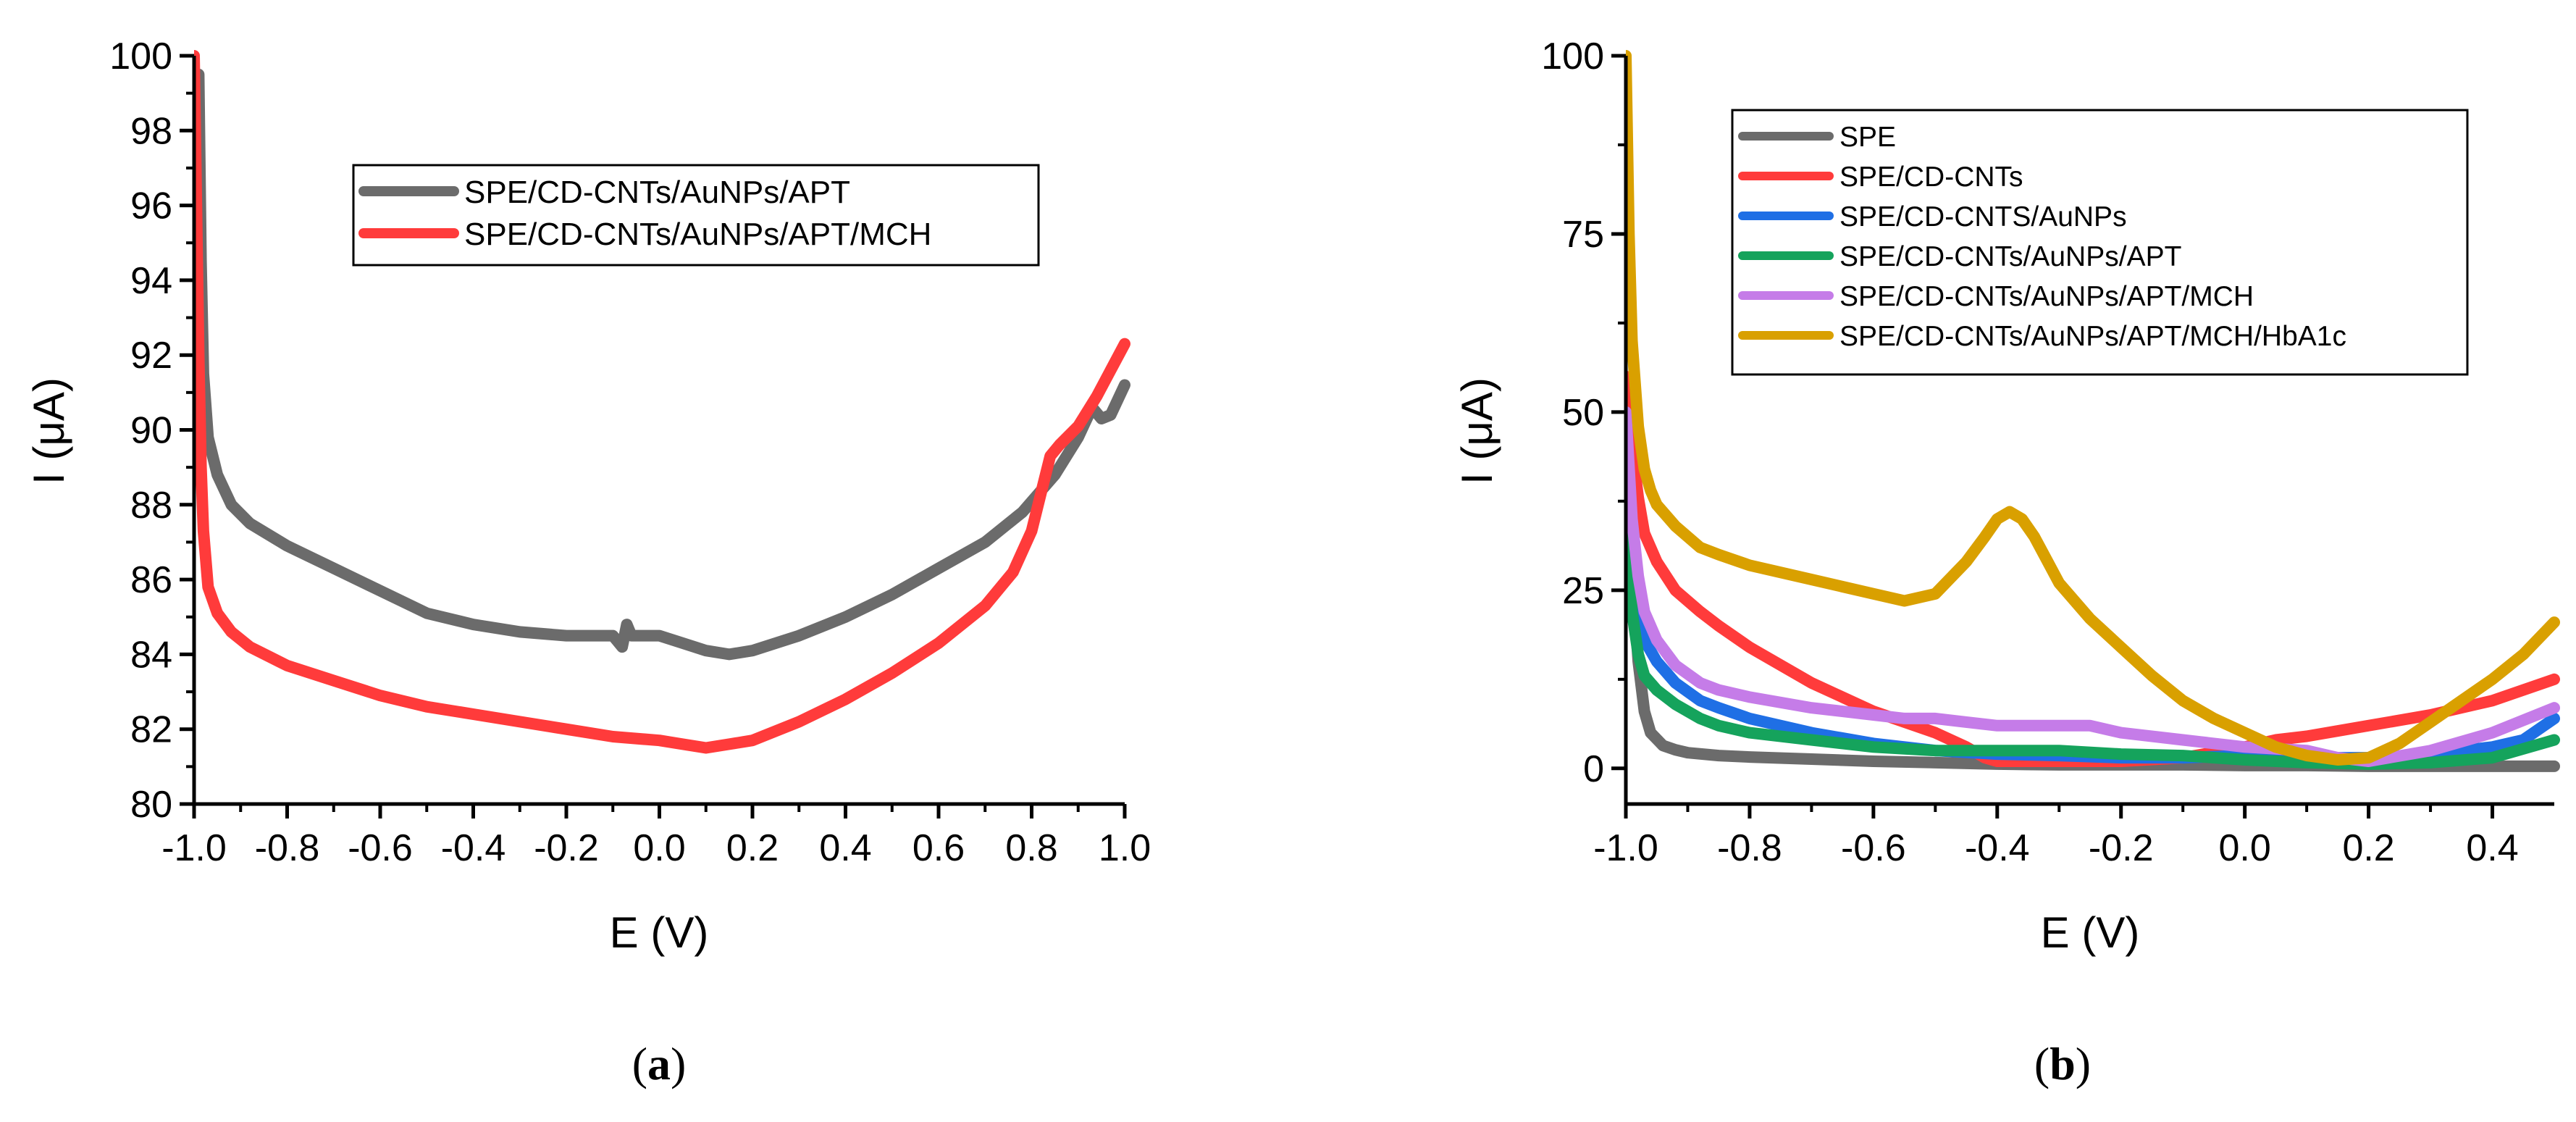  I want to click on panel-b-x-axis-title: E (V), so click(2090, 933).